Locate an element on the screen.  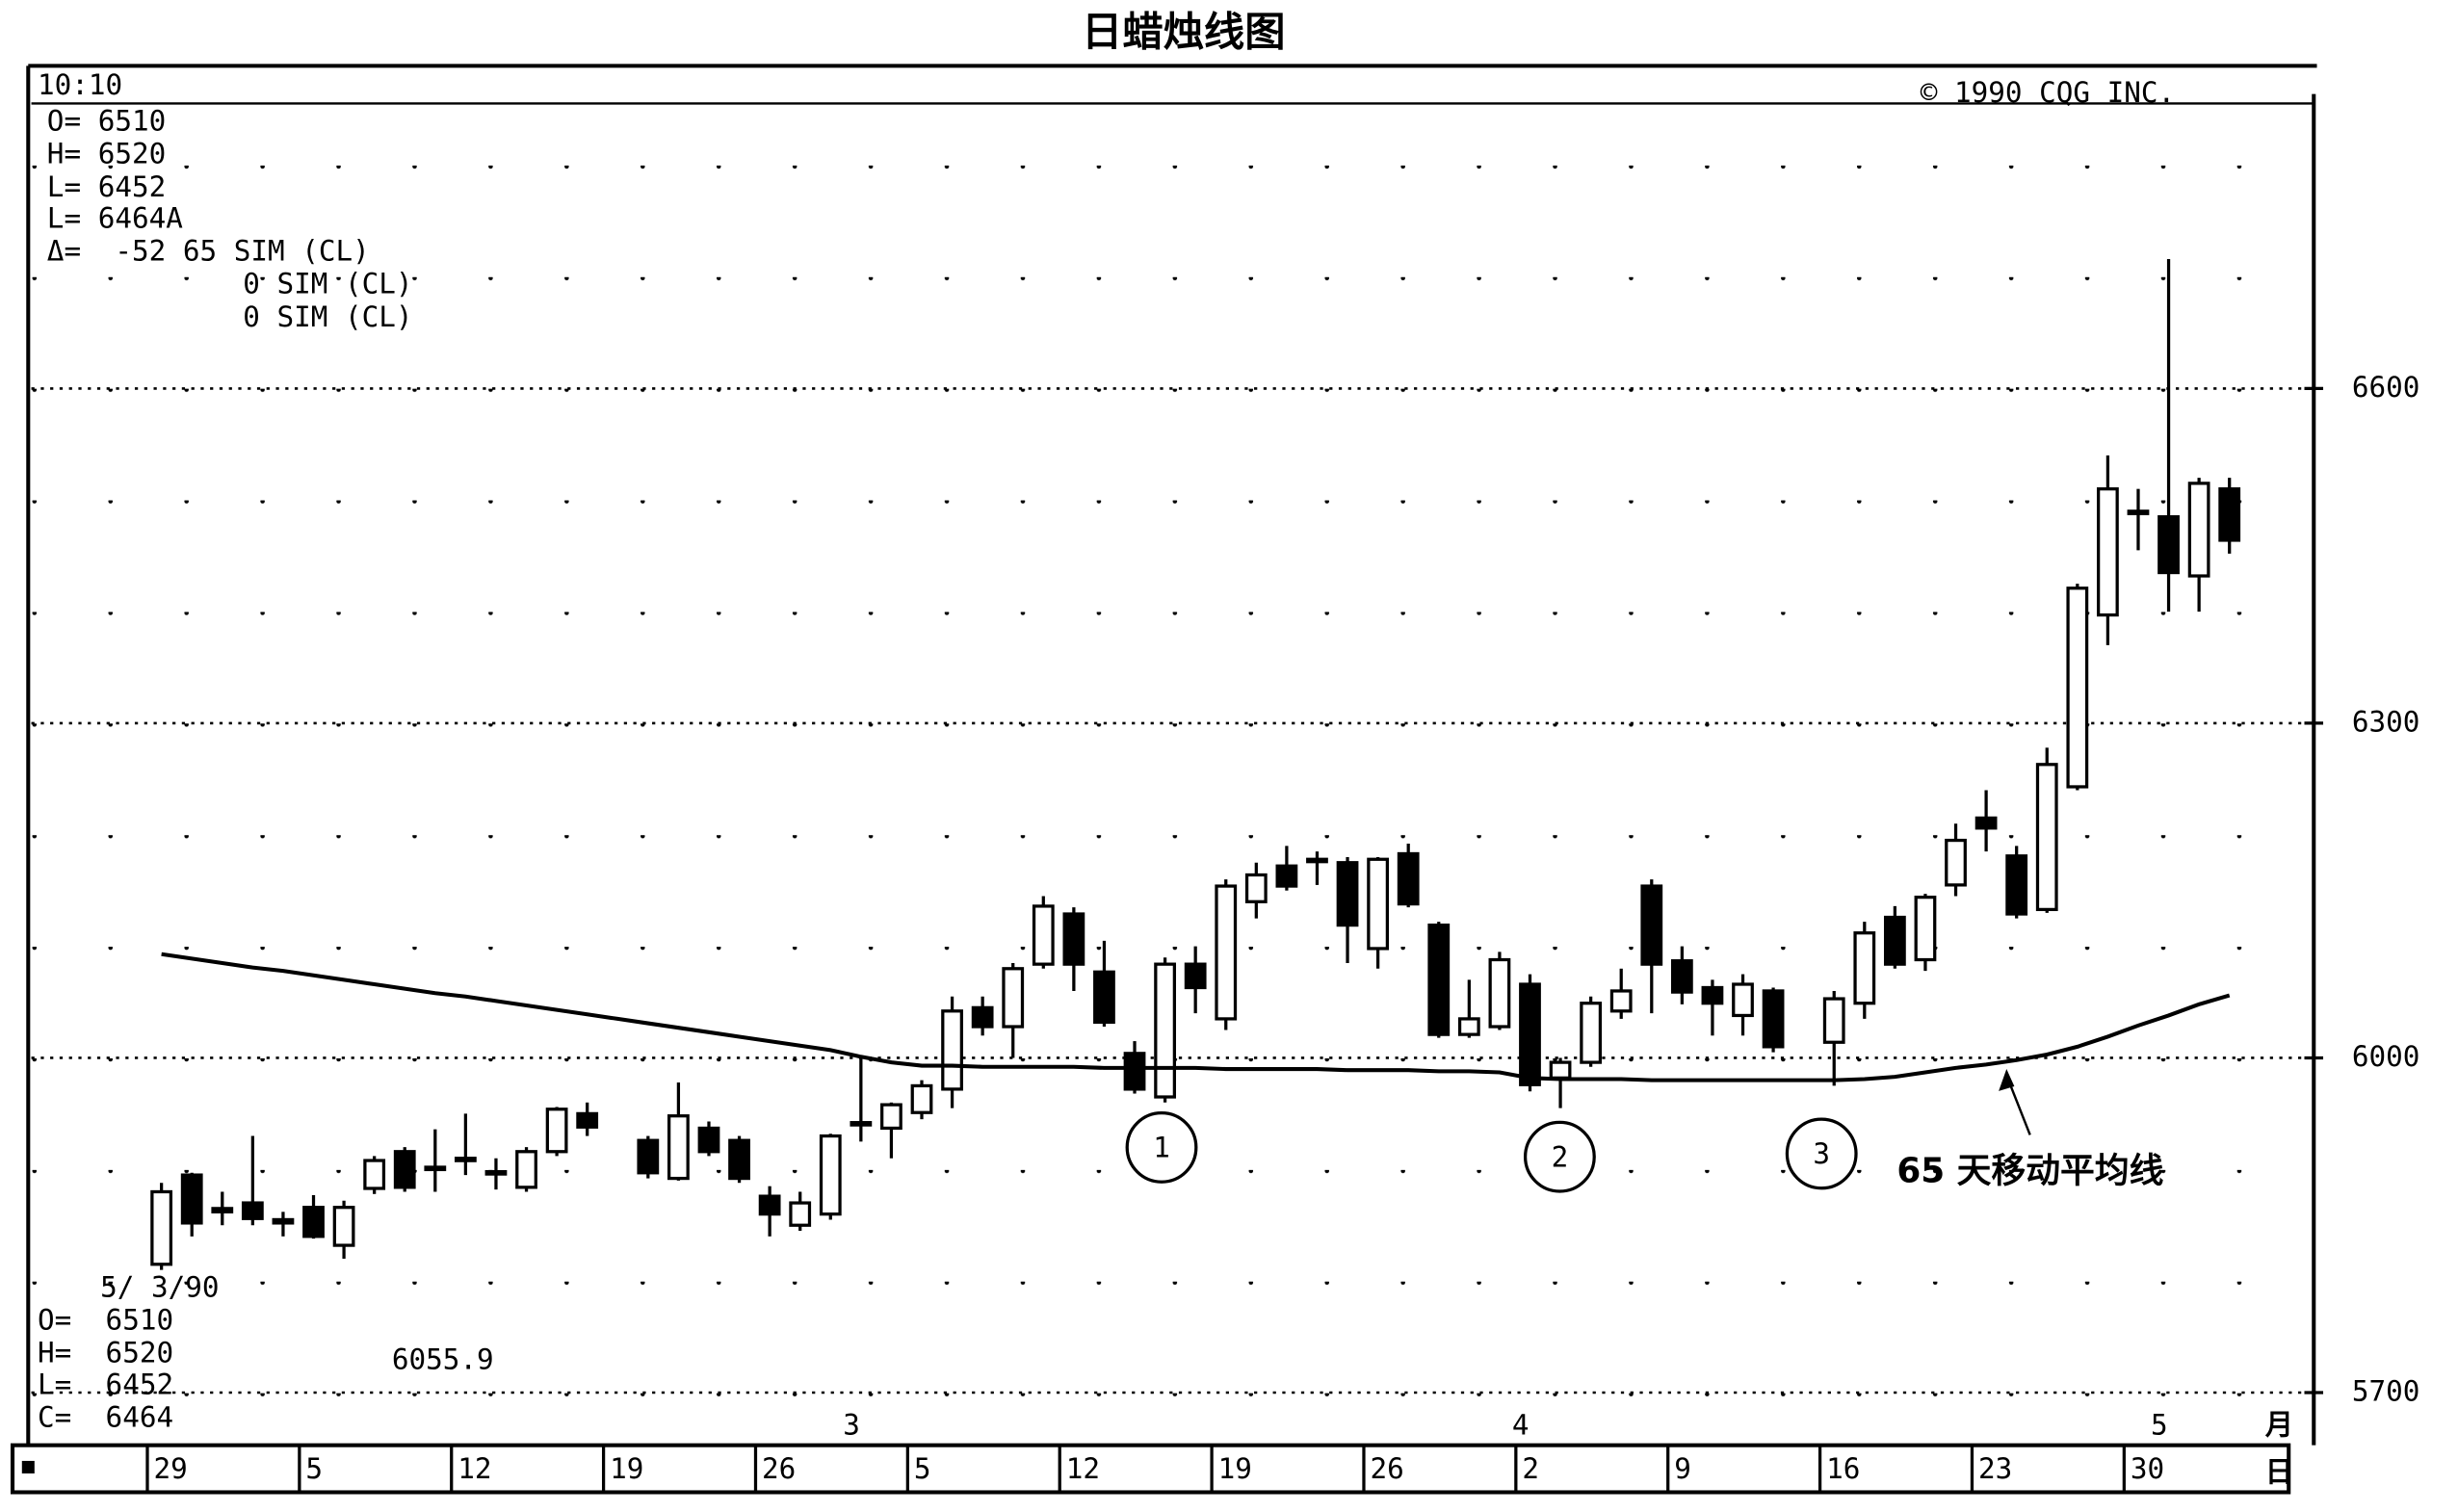
month-axis-label: 月 is located at coordinates (2279, 1425).